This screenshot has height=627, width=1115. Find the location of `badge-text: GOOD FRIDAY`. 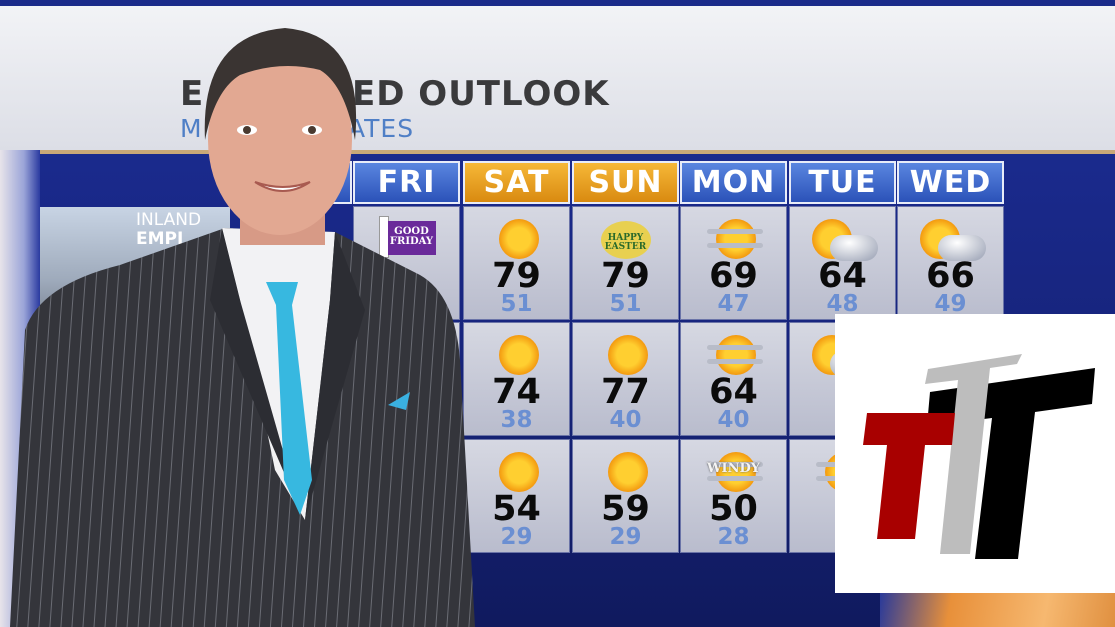

badge-text: GOOD FRIDAY is located at coordinates (411, 238).